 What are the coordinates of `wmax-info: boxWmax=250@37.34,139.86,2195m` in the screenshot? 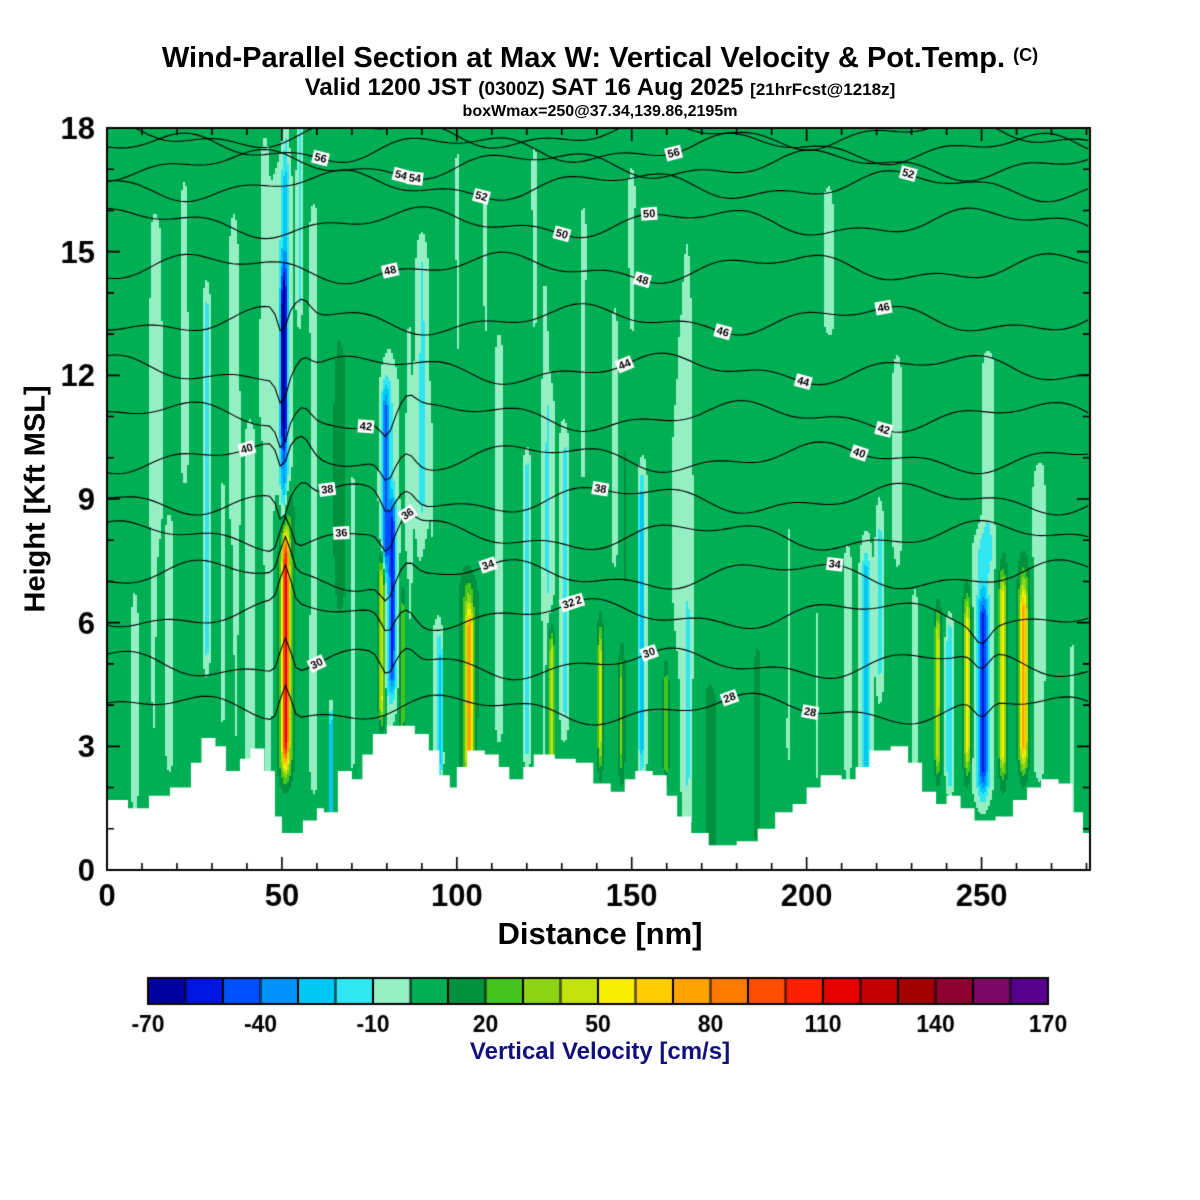 It's located at (600, 112).